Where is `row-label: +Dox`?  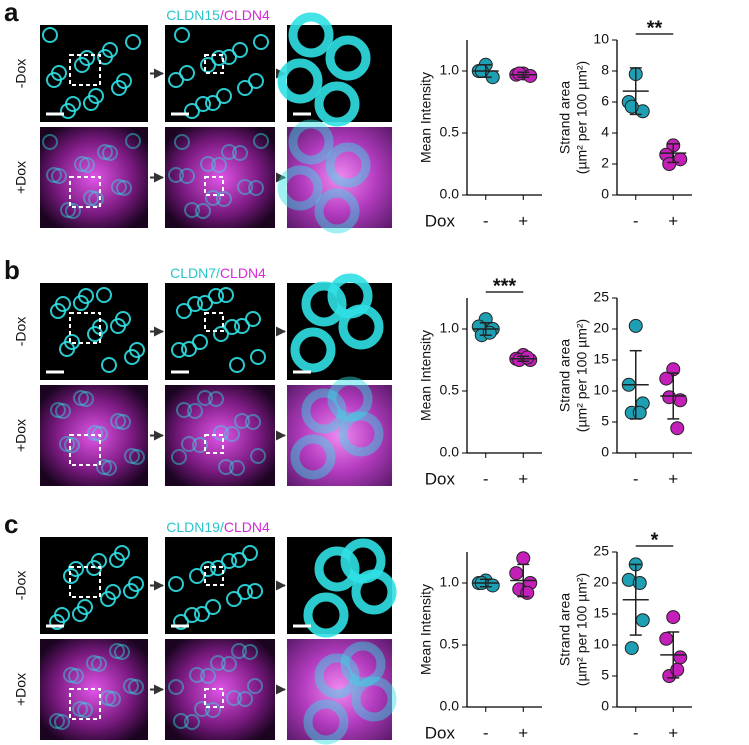
row-label: +Dox is located at coordinates (21, 435).